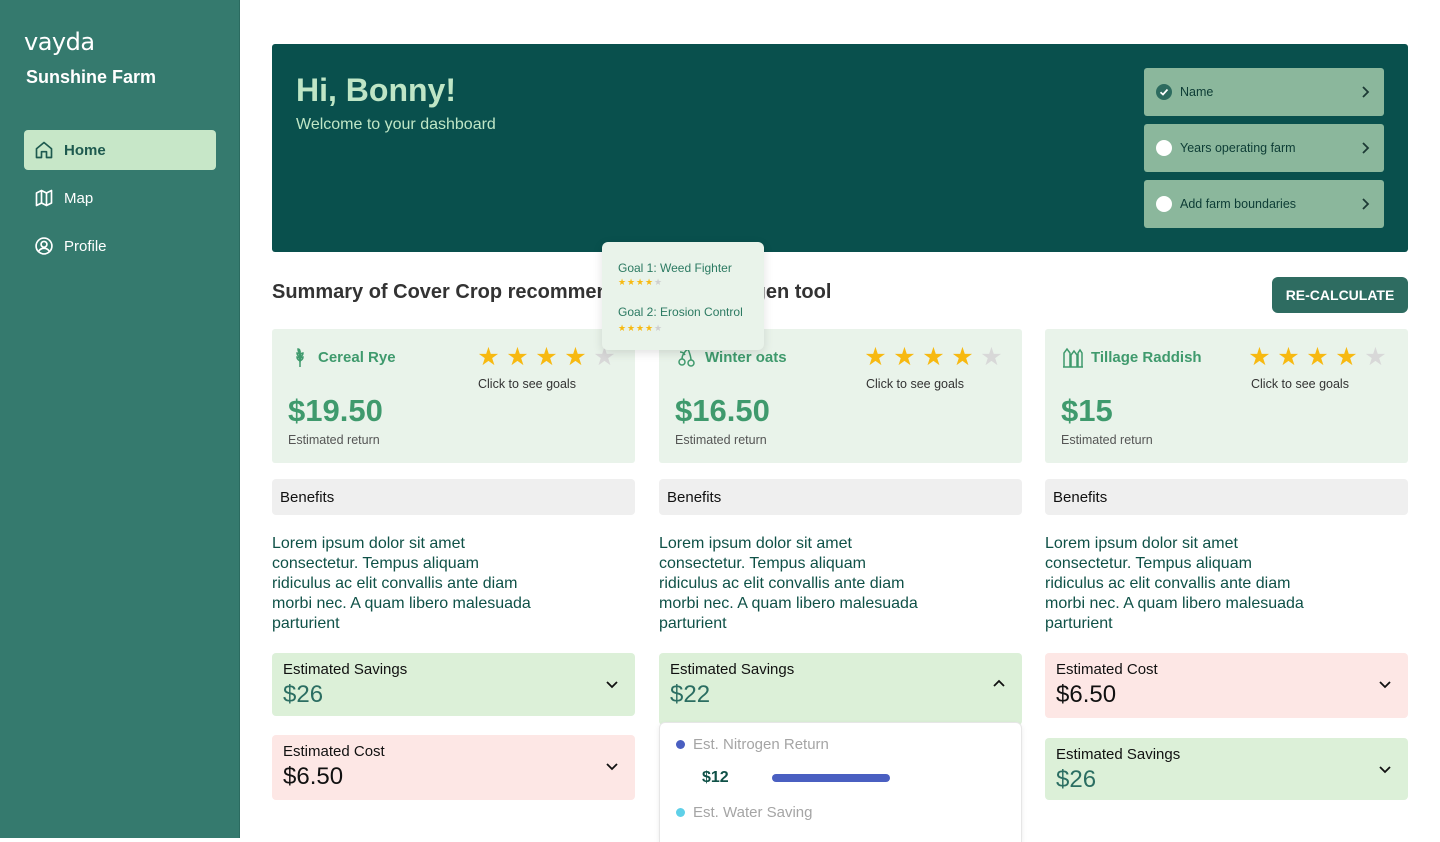 The width and height of the screenshot is (1440, 842). What do you see at coordinates (753, 812) in the screenshot?
I see `breakdown-label: Est. Water Saving` at bounding box center [753, 812].